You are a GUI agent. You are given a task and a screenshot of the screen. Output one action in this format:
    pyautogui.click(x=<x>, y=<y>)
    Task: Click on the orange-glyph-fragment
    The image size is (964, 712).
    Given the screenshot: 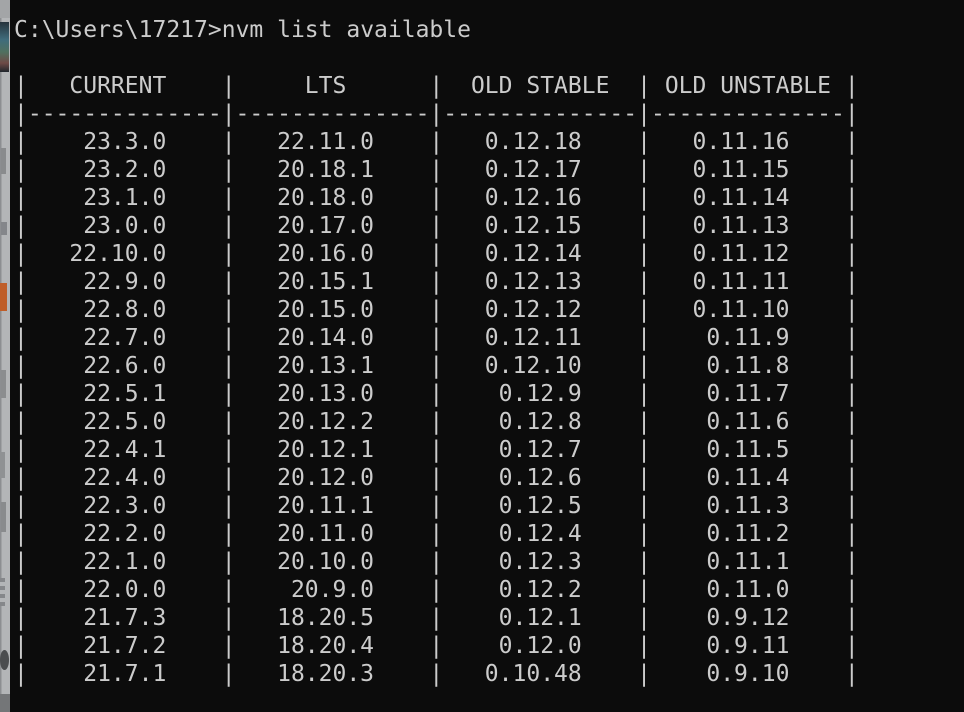 What is the action you would take?
    pyautogui.click(x=3, y=297)
    